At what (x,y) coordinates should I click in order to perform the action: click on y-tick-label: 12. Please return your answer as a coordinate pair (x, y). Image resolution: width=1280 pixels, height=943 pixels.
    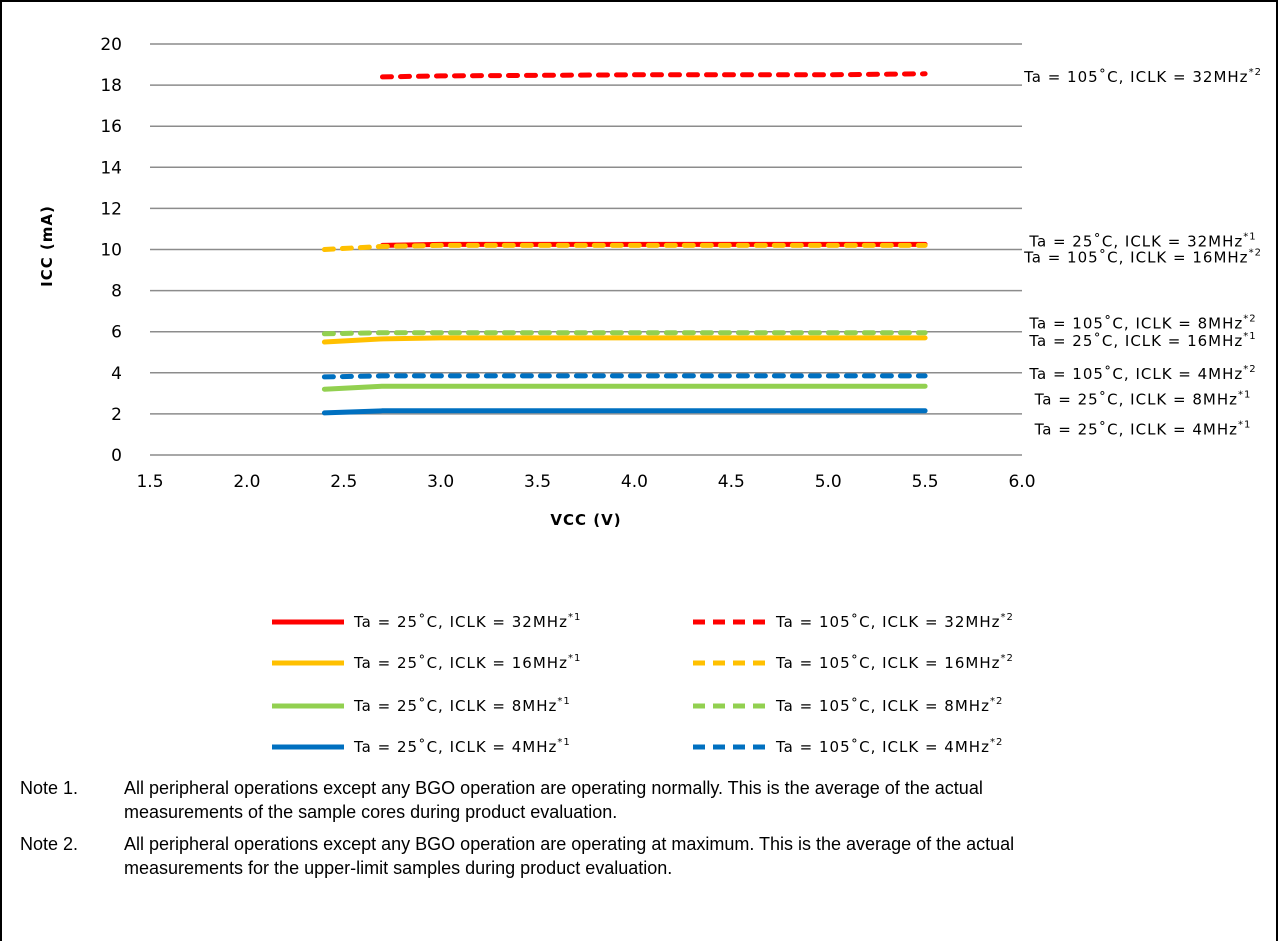
    Looking at the image, I should click on (111, 209).